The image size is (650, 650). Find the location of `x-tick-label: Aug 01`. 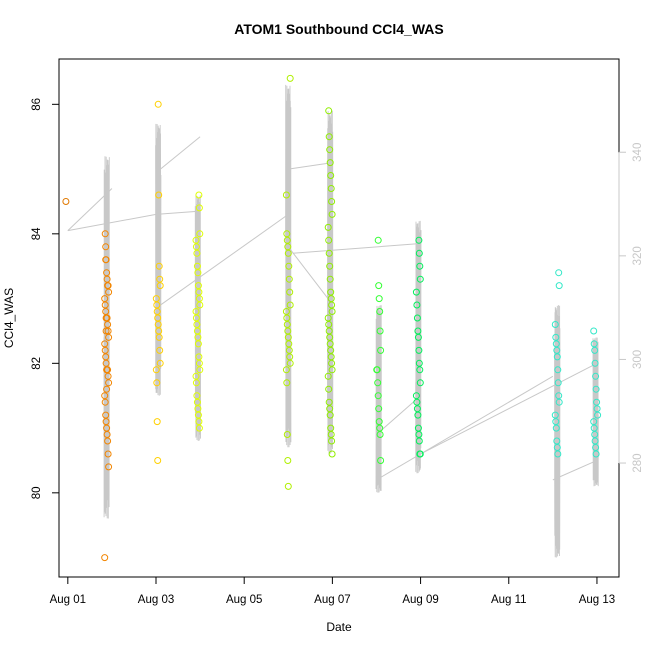

x-tick-label: Aug 01 is located at coordinates (68, 600).